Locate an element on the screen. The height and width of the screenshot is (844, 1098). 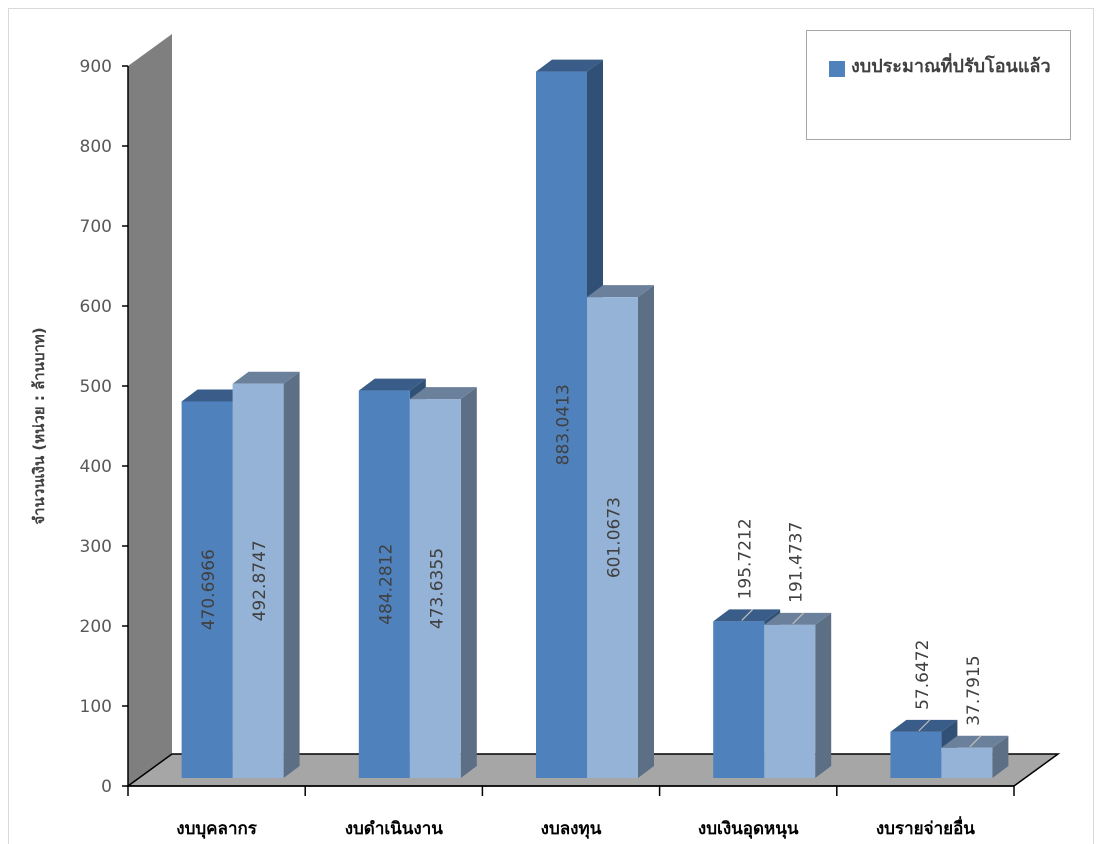
y-tick-label: 800 is located at coordinates (96, 147).